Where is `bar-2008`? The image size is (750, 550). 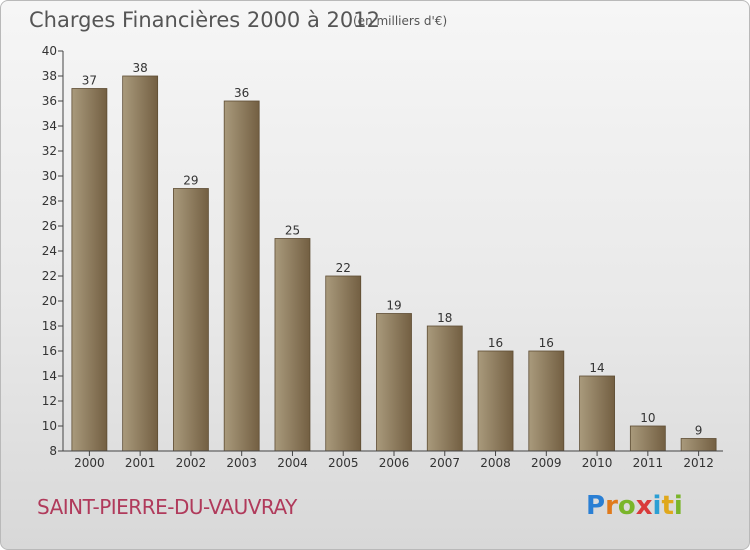
bar-2008 is located at coordinates (495, 401).